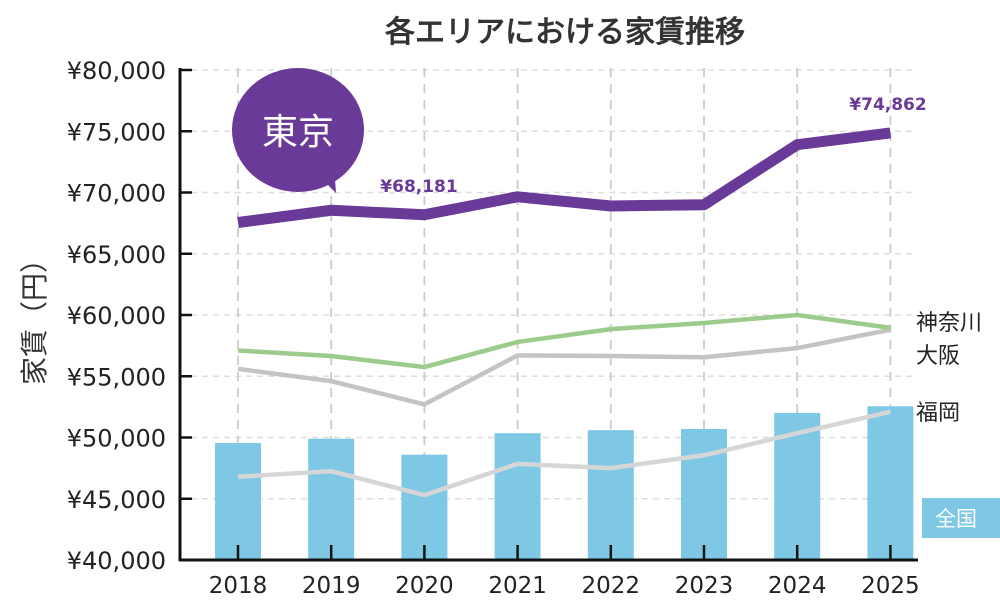 This screenshot has width=1000, height=606. What do you see at coordinates (116, 71) in the screenshot?
I see `y-tick-label: ¥80,000` at bounding box center [116, 71].